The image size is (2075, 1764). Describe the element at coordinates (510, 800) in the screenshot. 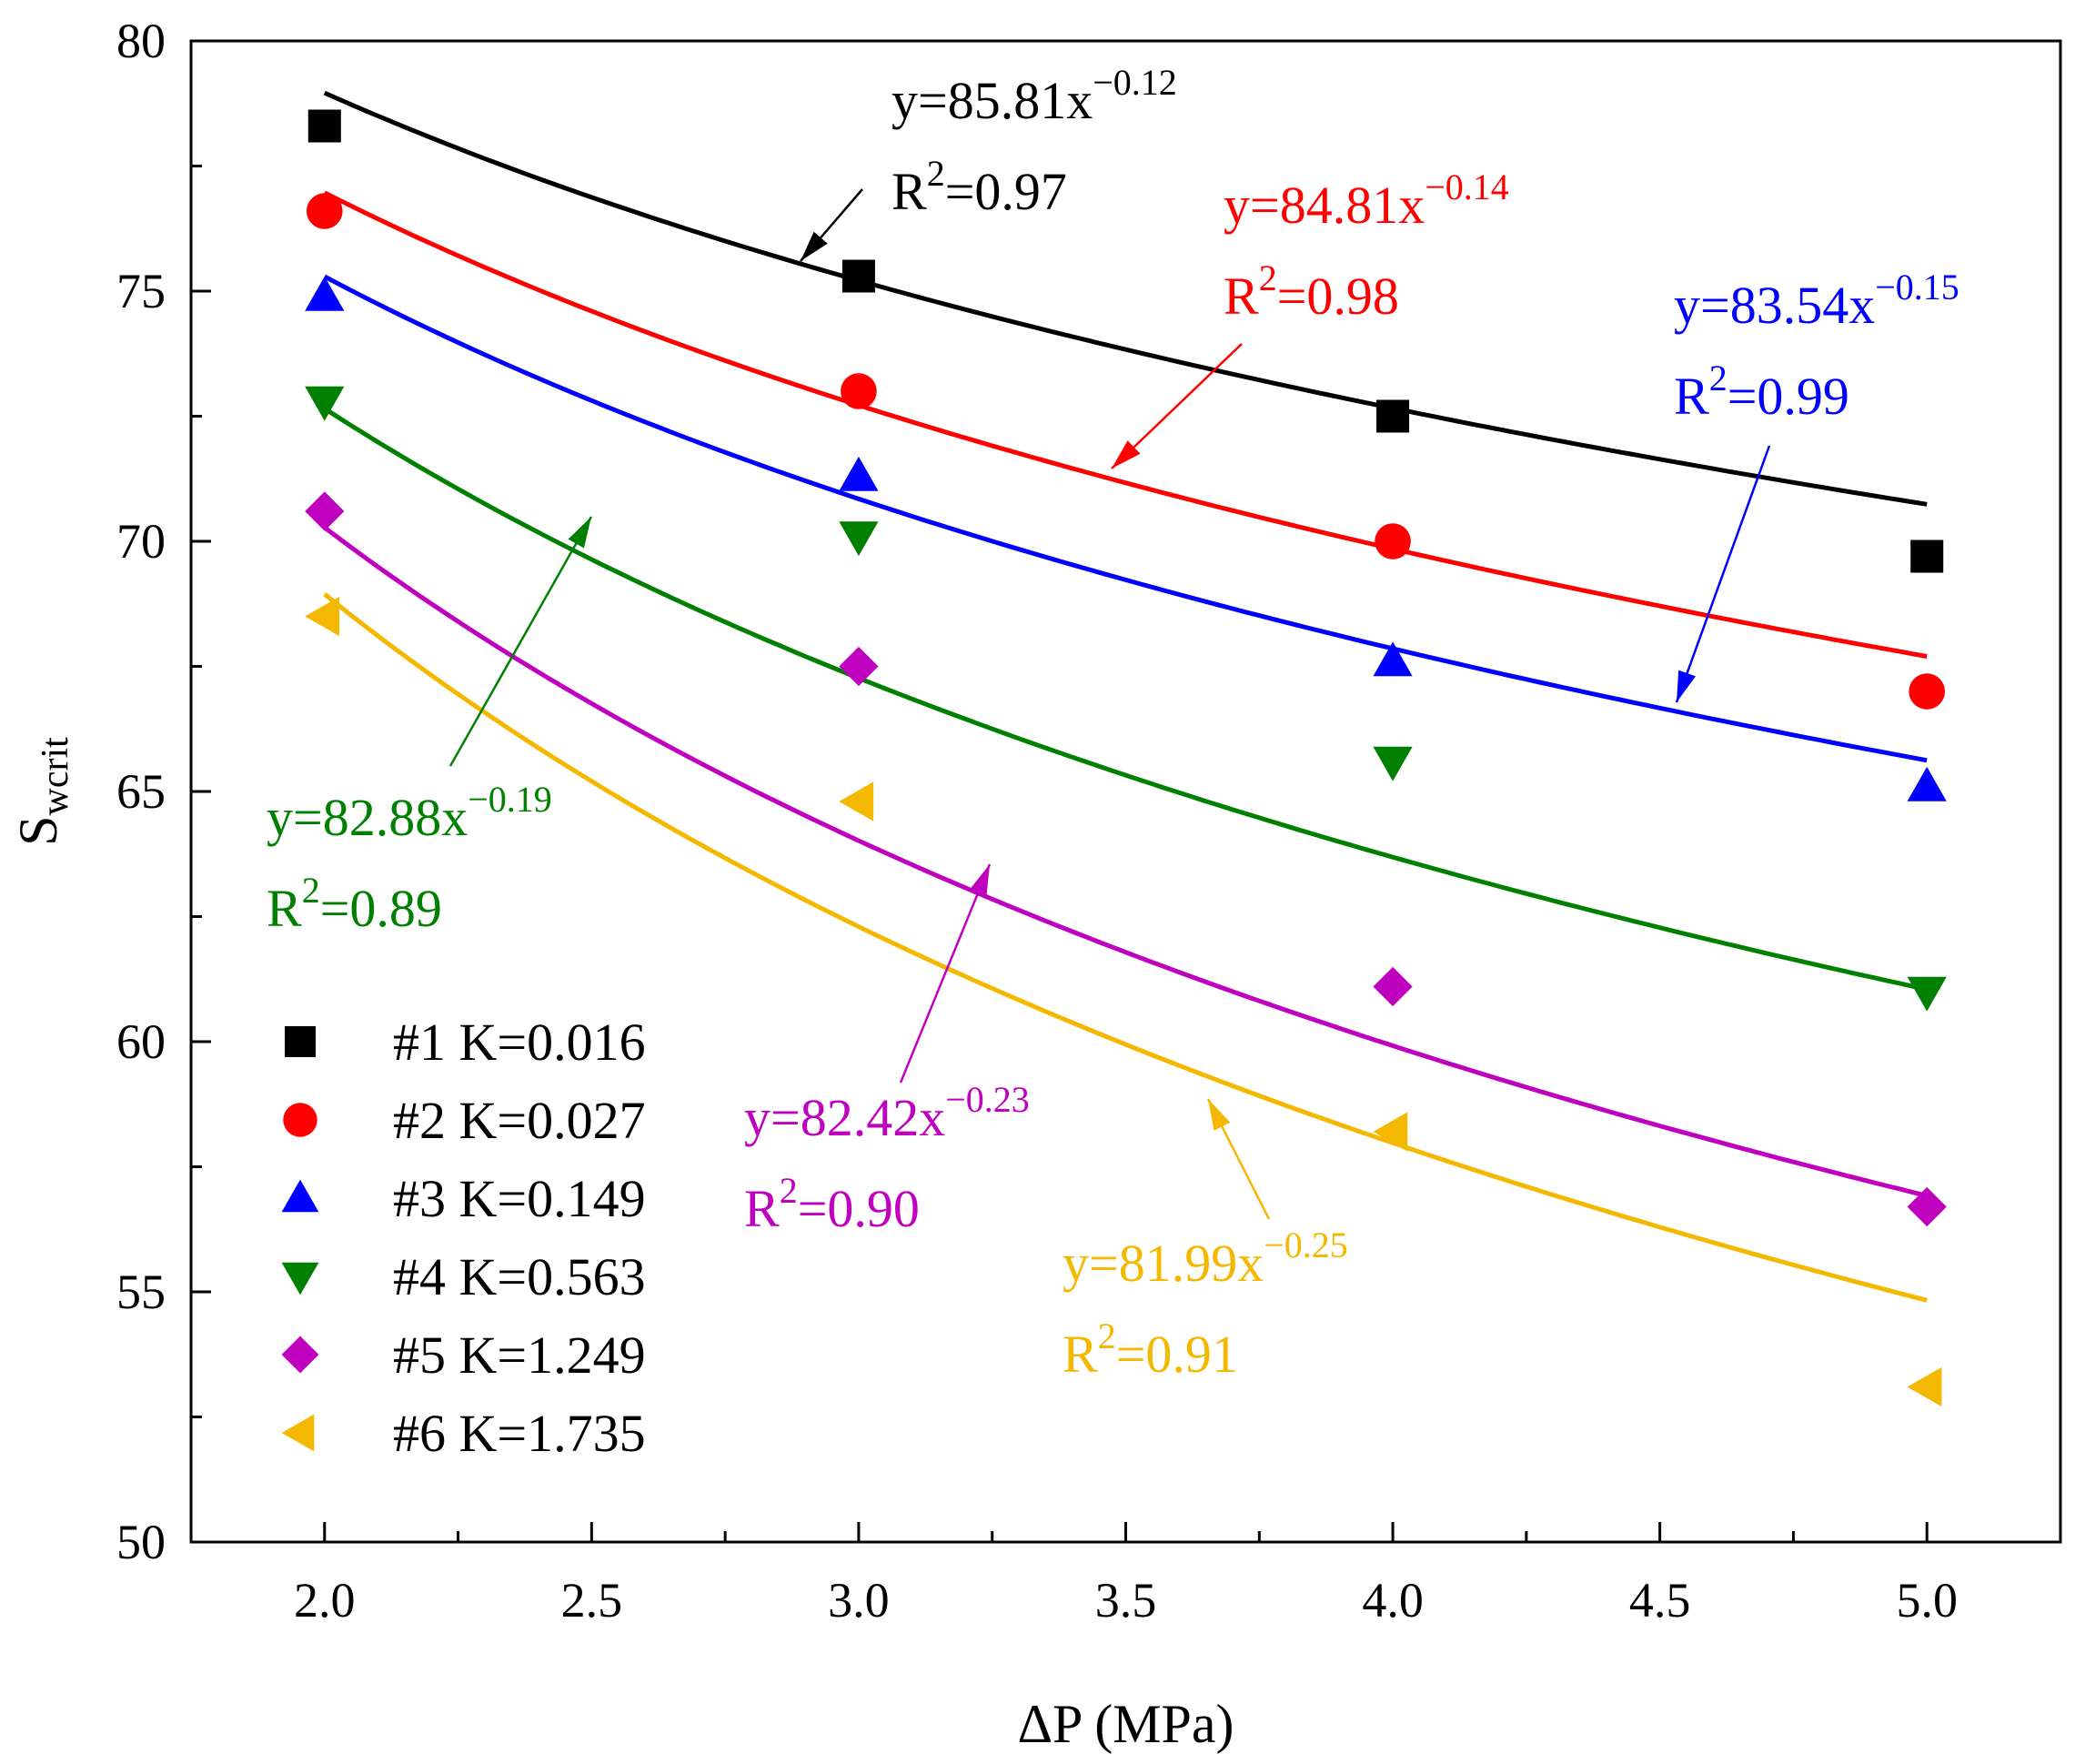

I see `fit-equation-exponent: −0.19` at that location.